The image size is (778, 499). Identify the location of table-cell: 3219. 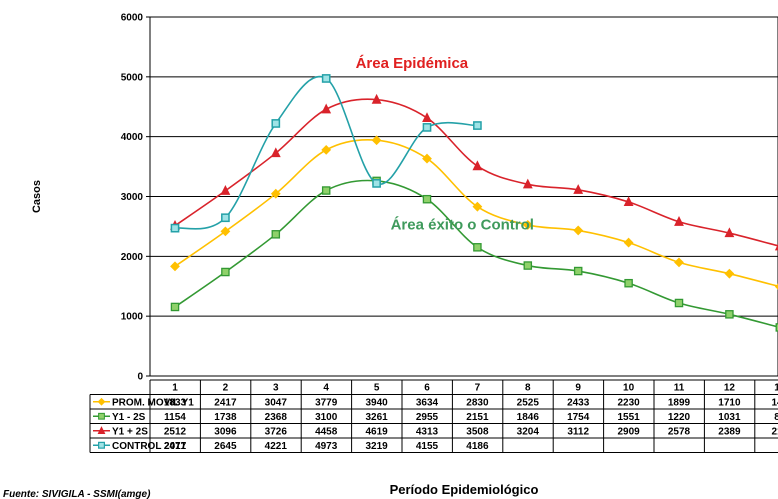
(376, 446).